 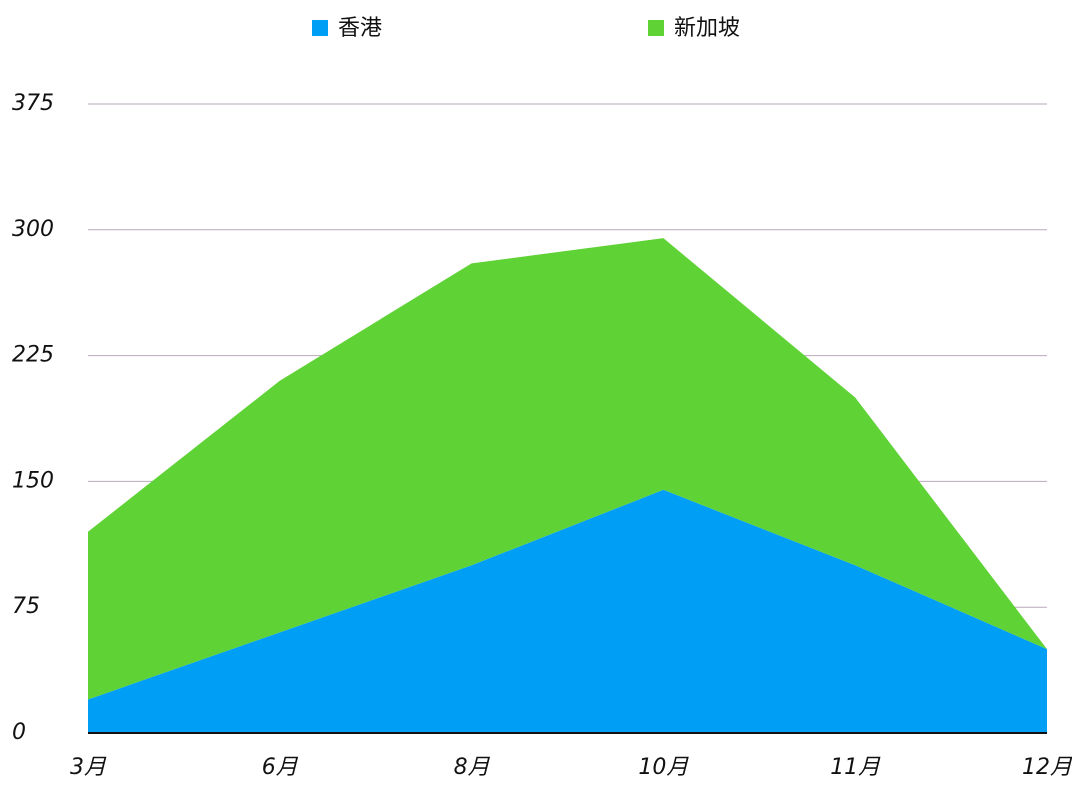 I want to click on x-tick-label: 10月, so click(x=663, y=767).